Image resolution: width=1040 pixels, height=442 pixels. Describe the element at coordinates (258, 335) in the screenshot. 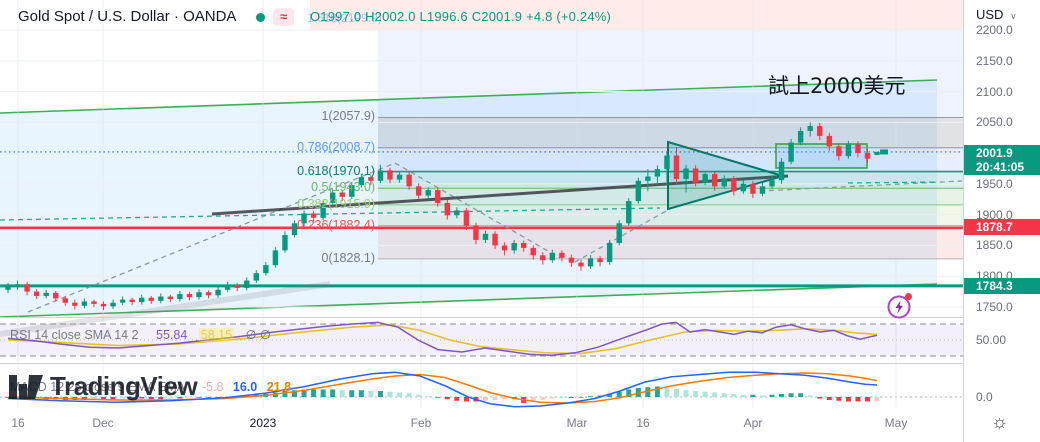

I see `rsi-hidden-values: ∅ ∅` at that location.